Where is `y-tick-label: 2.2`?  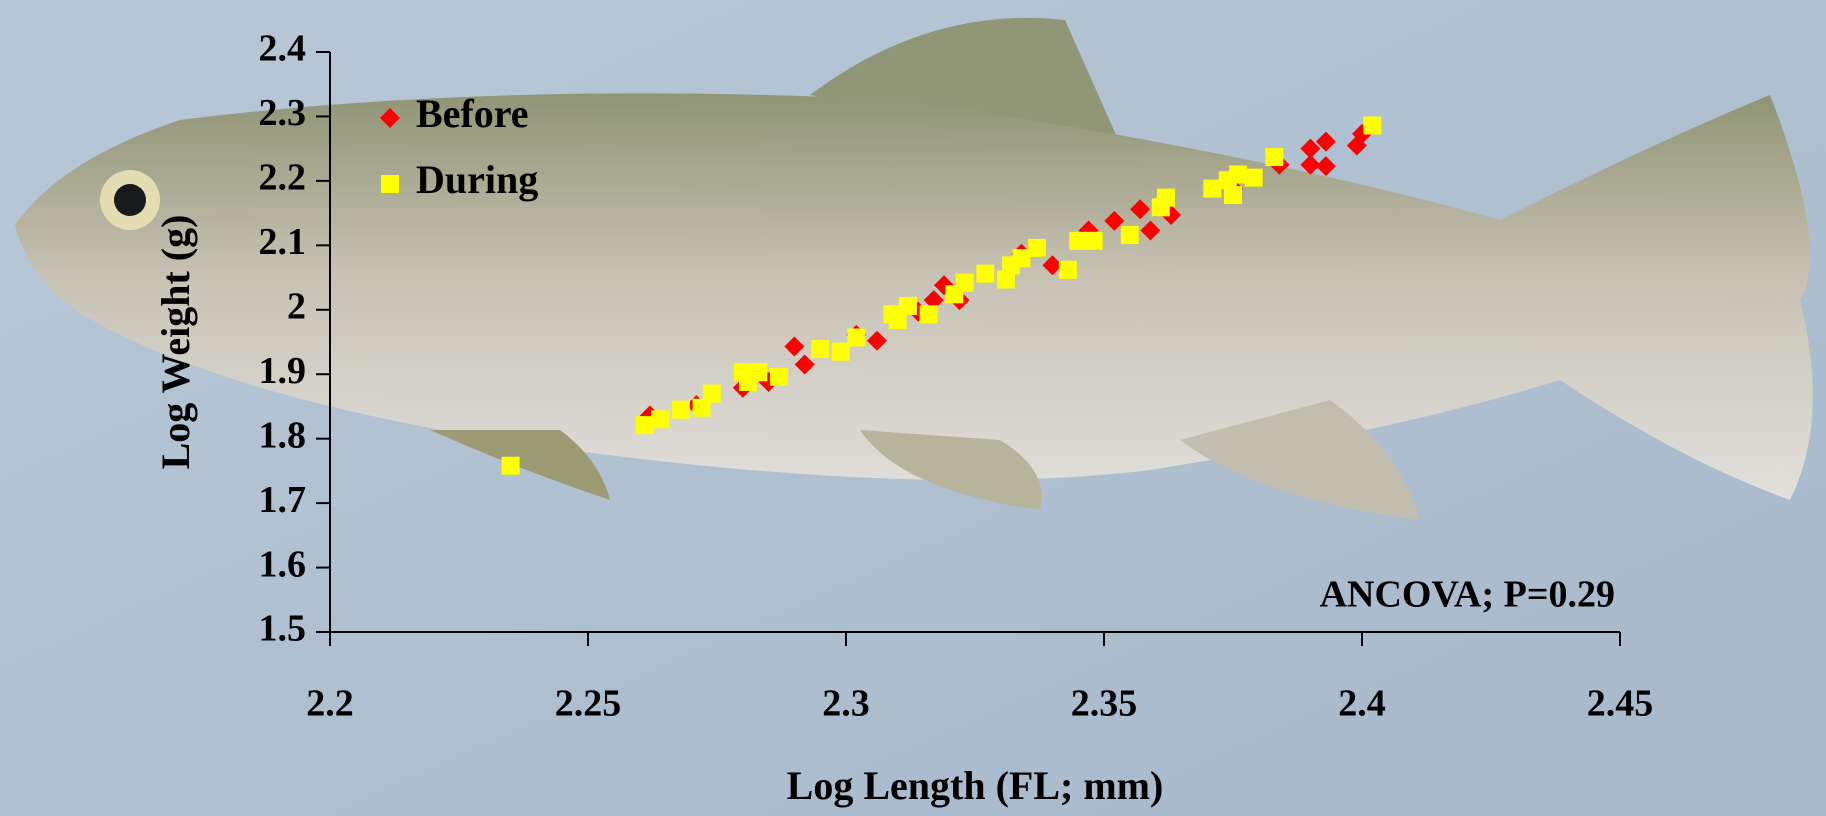
y-tick-label: 2.2 is located at coordinates (283, 178).